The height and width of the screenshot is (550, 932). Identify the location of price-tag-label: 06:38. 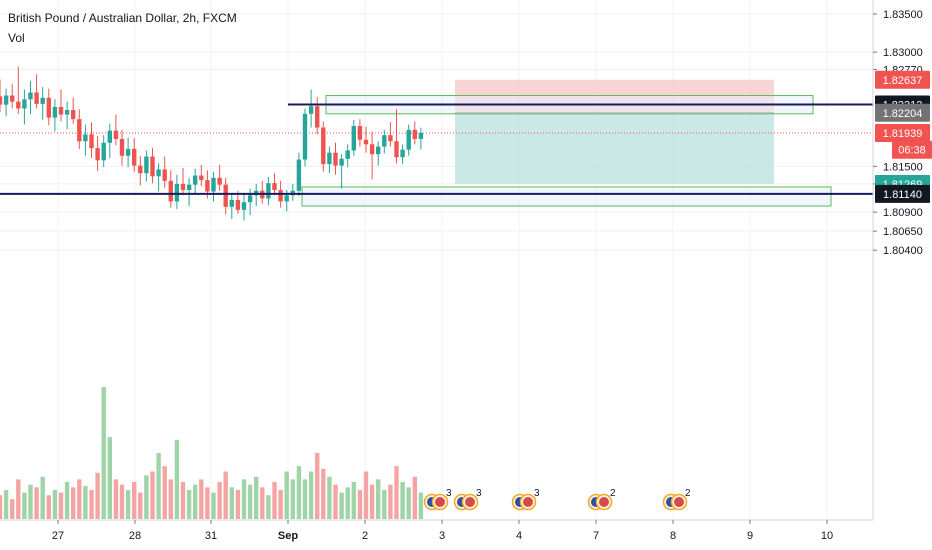
(912, 151).